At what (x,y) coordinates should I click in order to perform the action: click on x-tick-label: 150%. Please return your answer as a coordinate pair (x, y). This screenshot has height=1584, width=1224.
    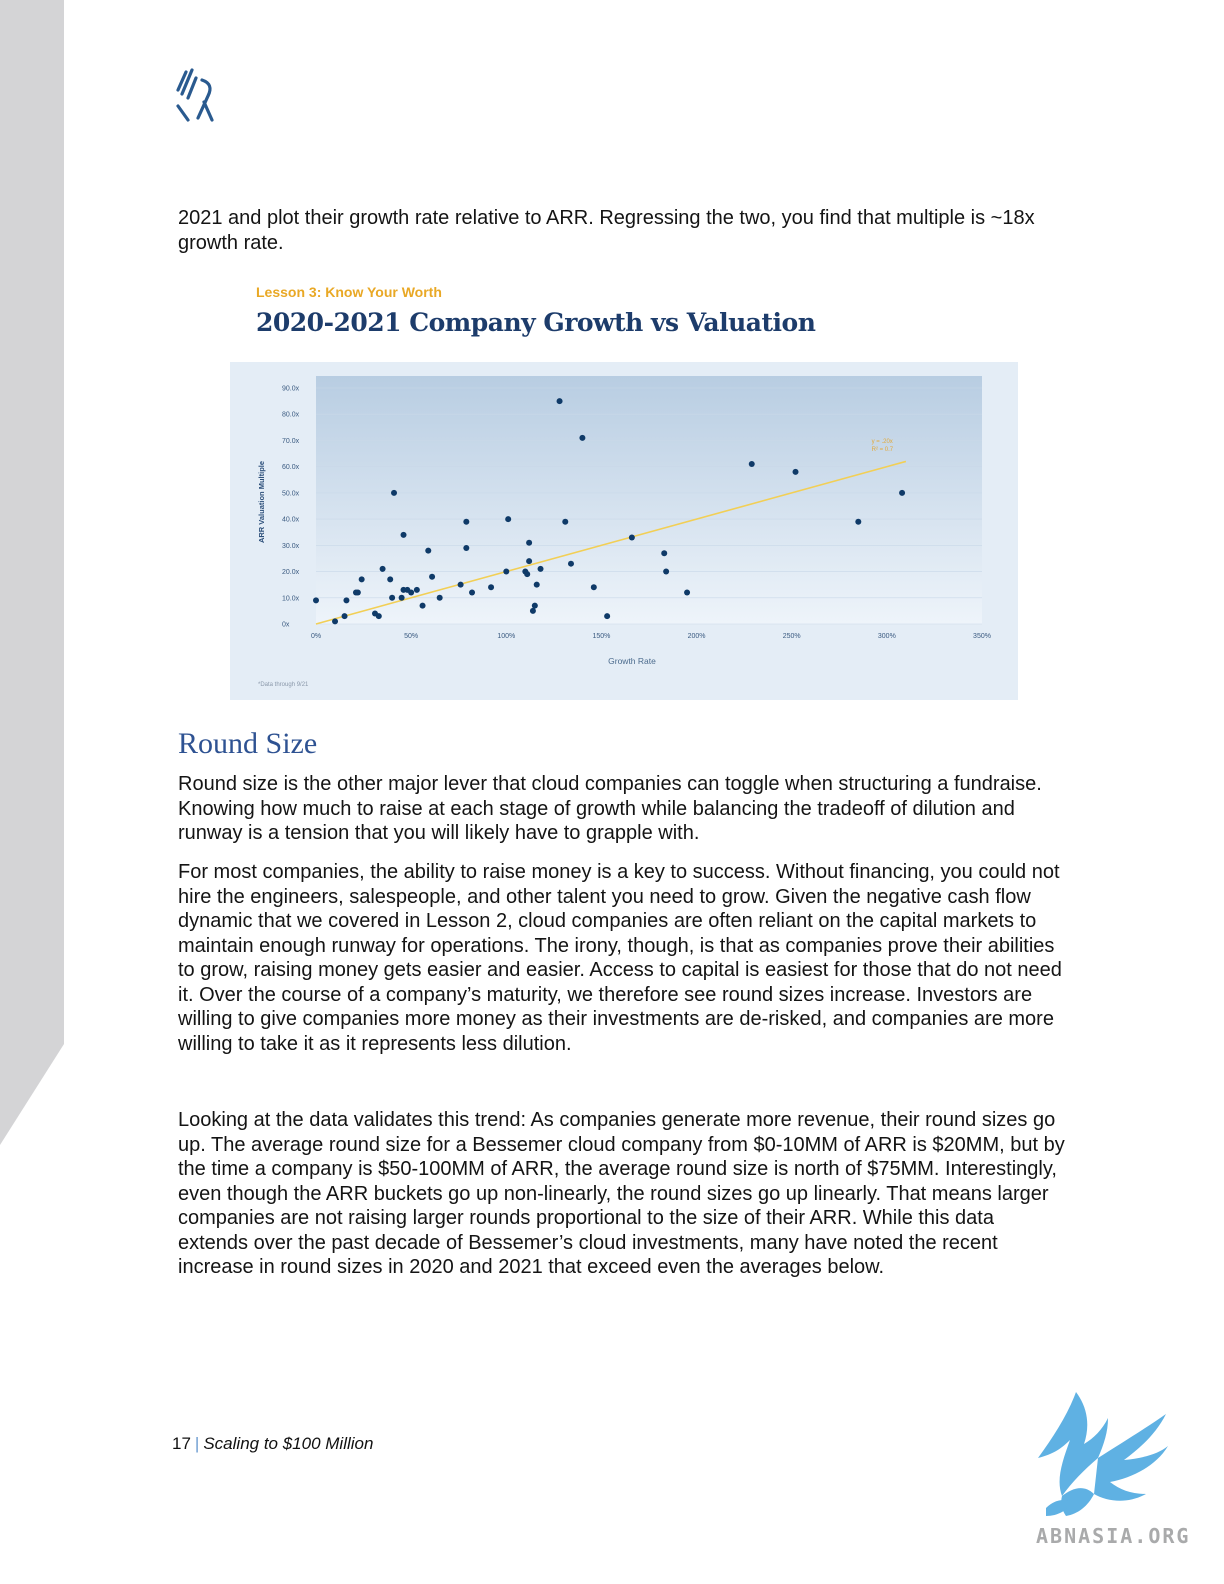
    Looking at the image, I should click on (601, 636).